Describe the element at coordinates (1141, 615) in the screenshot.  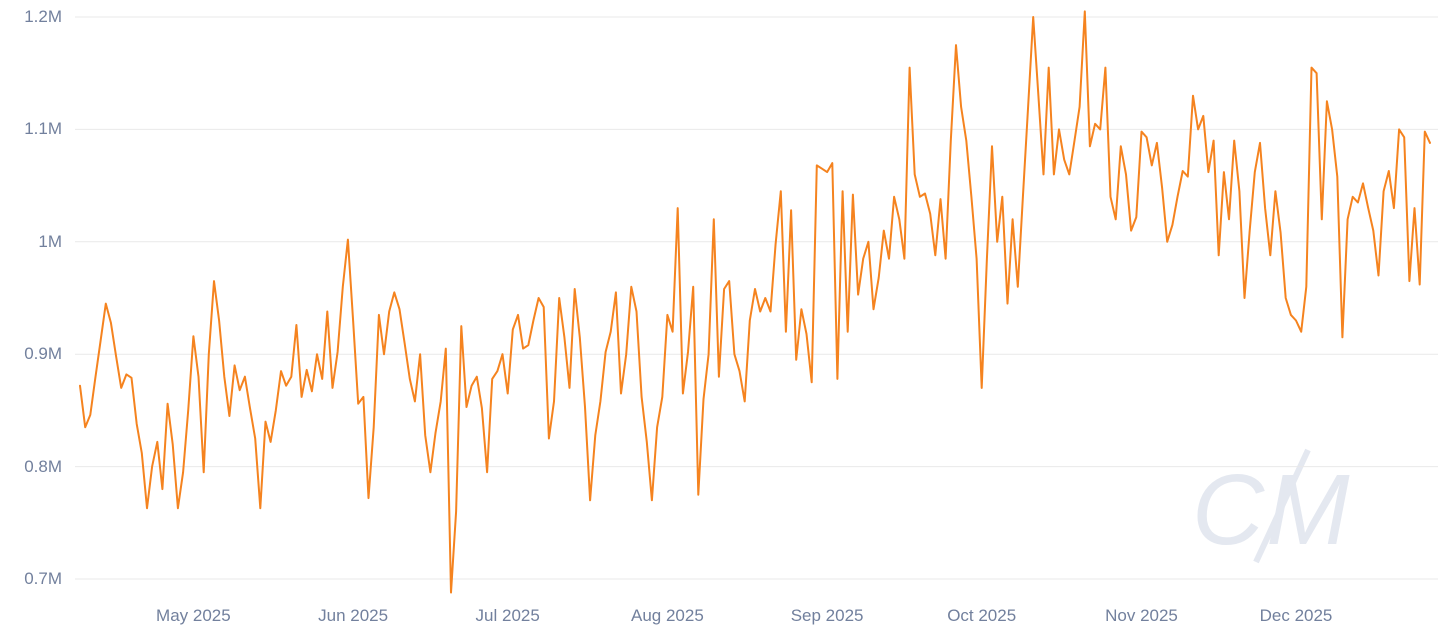
I see `x-axis-label: Nov 2025` at that location.